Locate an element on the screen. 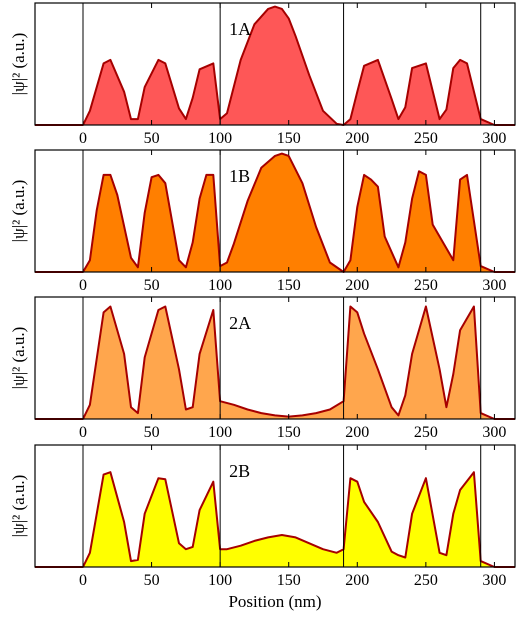 This screenshot has height=624, width=518. panel-label: 2A is located at coordinates (240, 323).